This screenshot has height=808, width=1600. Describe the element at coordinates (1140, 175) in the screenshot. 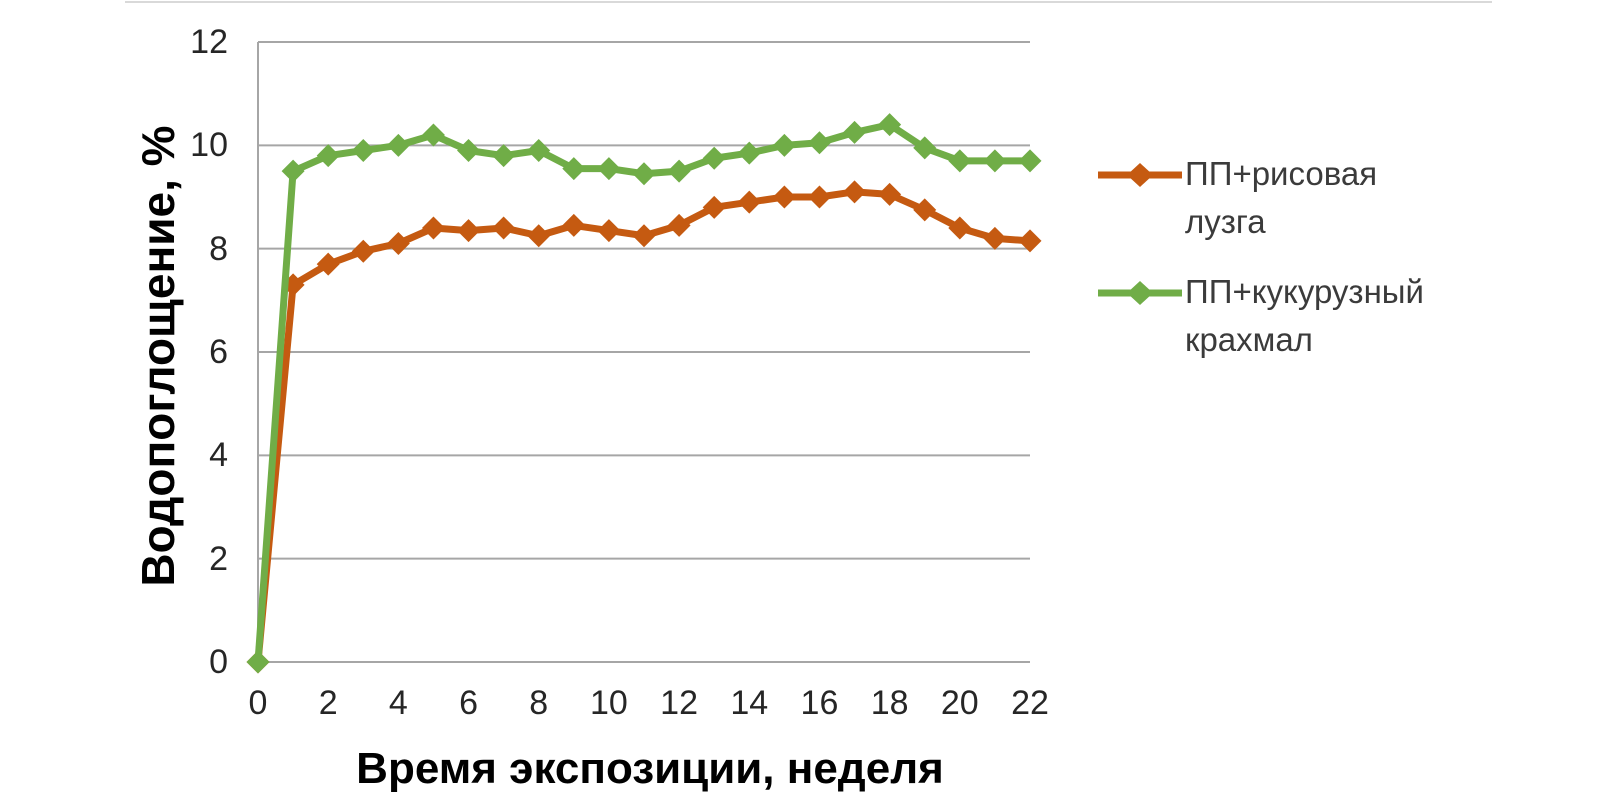

I see `legend-marker-rice-husk-icon` at that location.